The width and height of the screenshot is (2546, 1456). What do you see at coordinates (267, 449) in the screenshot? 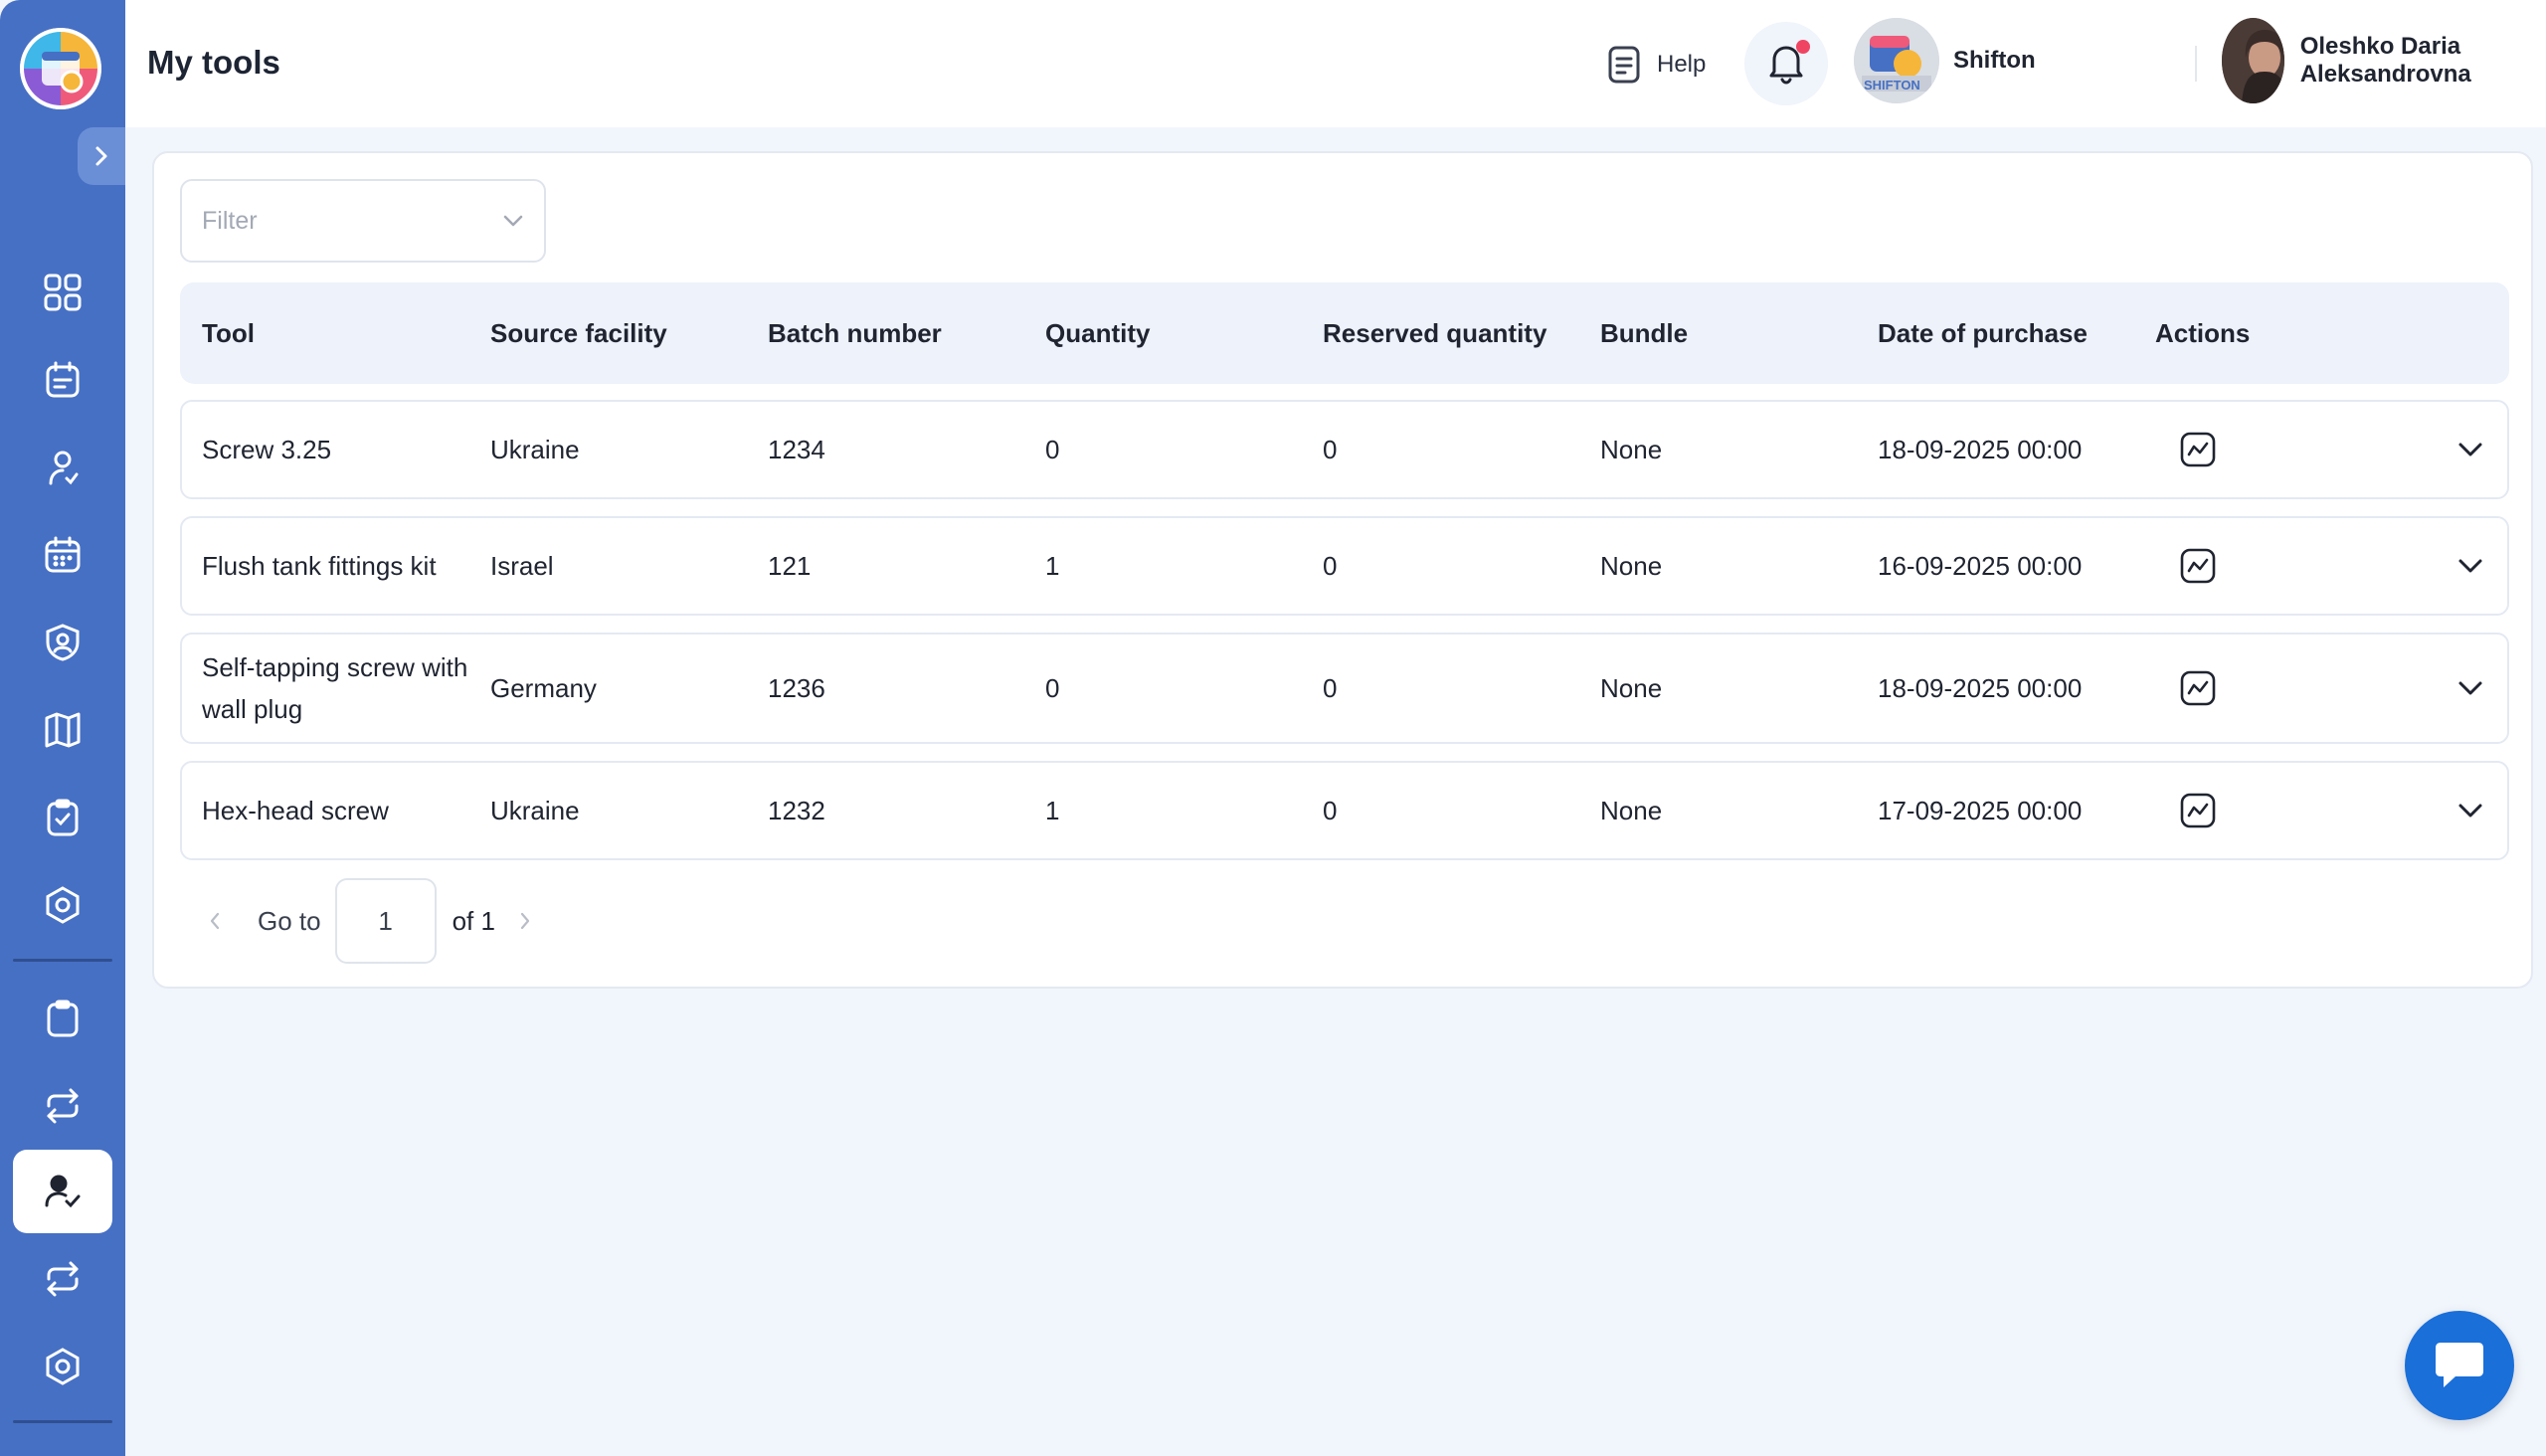
I see `cell-tool: Screw 3.25` at bounding box center [267, 449].